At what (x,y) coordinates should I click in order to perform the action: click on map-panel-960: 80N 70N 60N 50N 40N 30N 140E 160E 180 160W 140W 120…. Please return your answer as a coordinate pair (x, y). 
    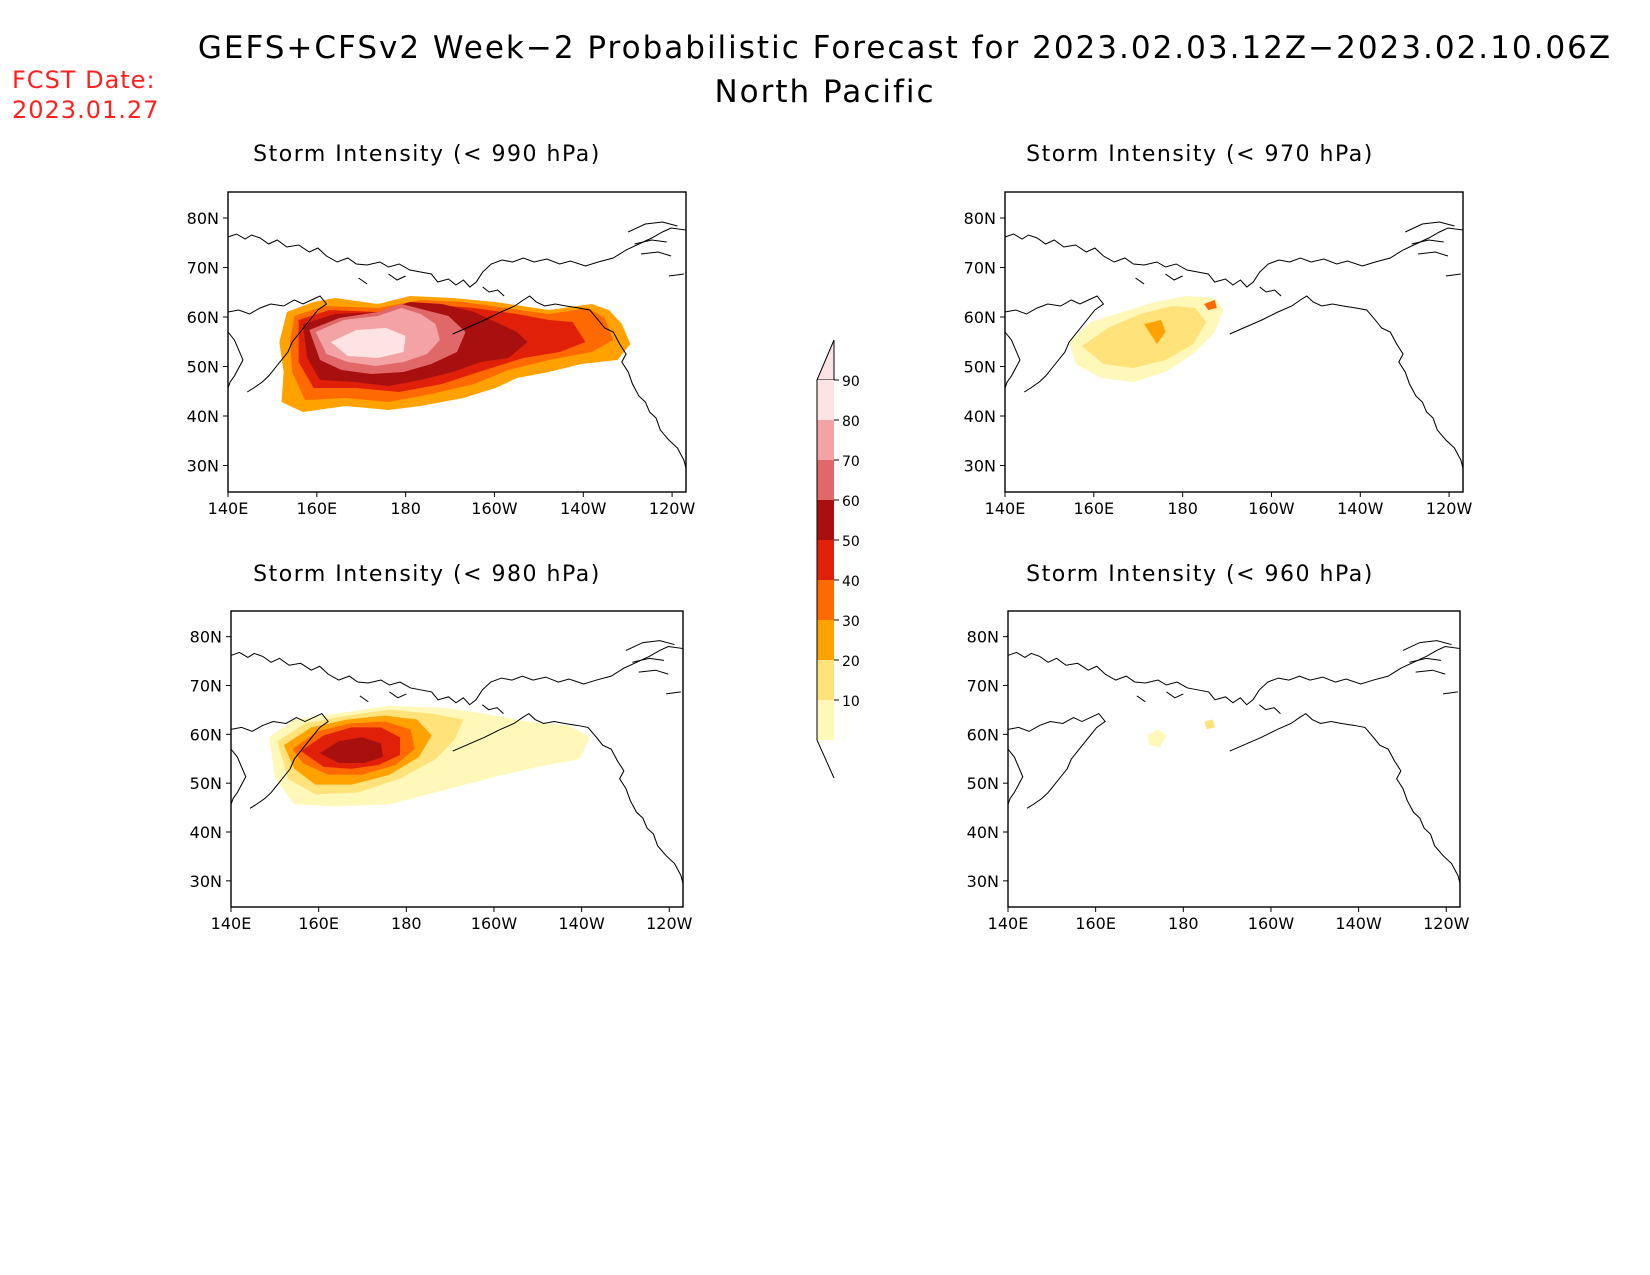
    Looking at the image, I should click on (1218, 771).